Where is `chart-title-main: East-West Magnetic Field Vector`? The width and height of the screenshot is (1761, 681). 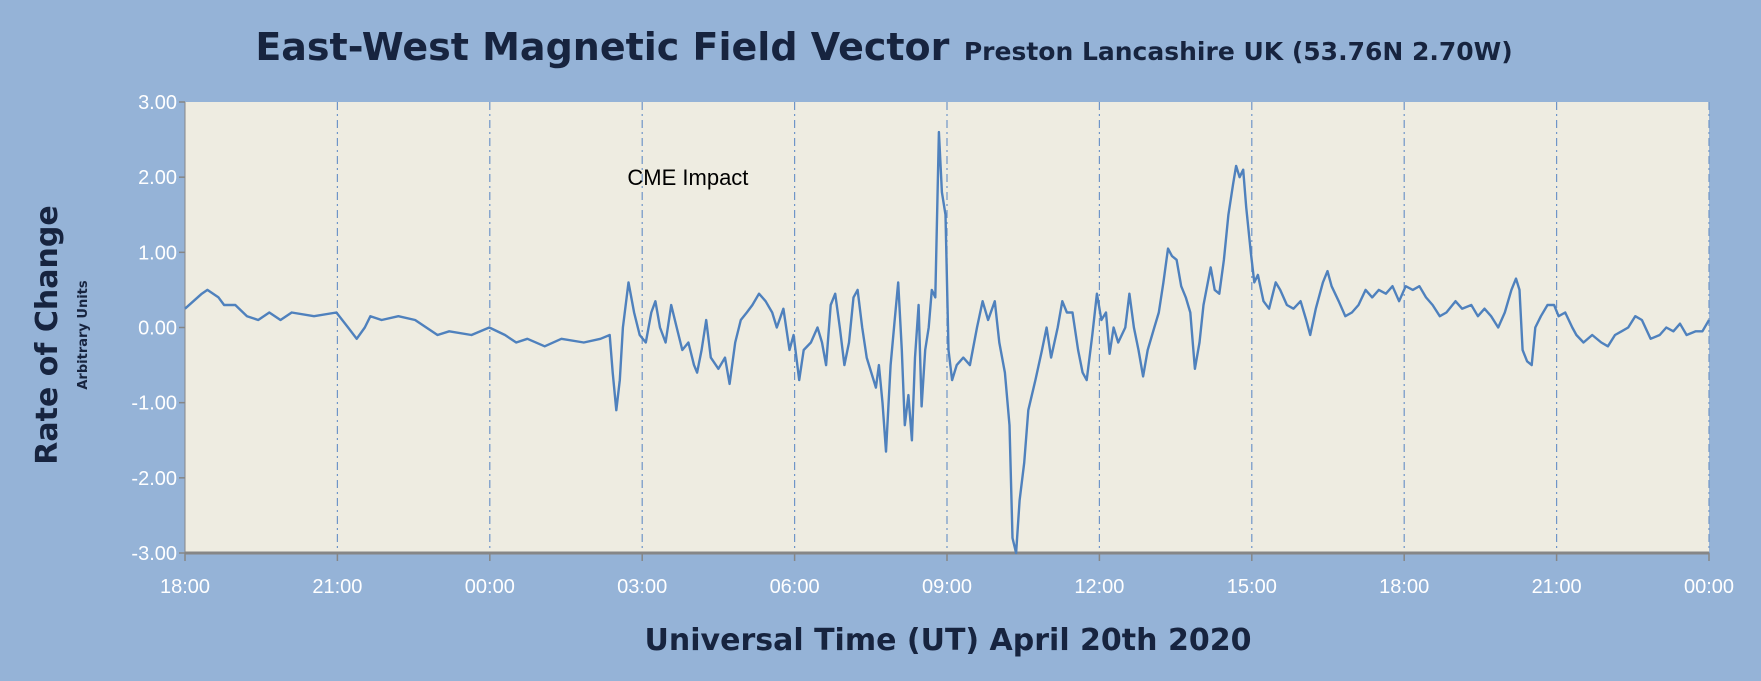 chart-title-main: East-West Magnetic Field Vector is located at coordinates (602, 47).